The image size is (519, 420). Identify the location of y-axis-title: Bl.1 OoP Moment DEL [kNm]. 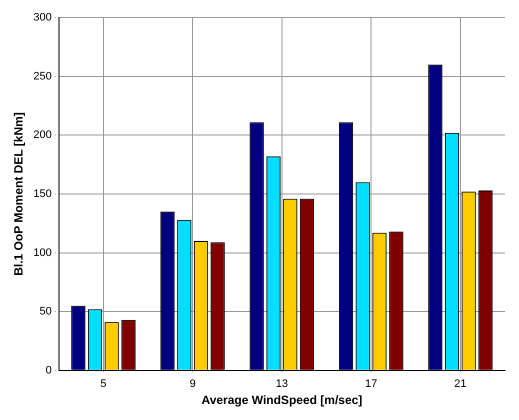
(19, 194).